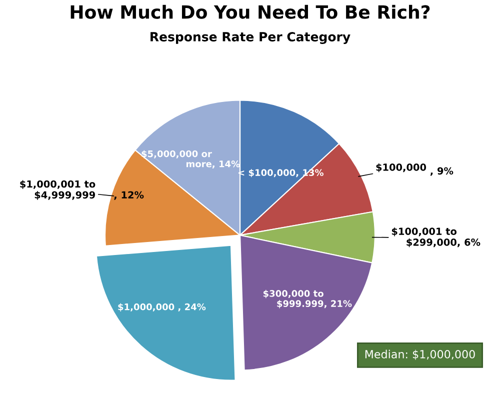 This screenshot has width=500, height=413. Describe the element at coordinates (468, 243) in the screenshot. I see `data-label: , 6%` at that location.